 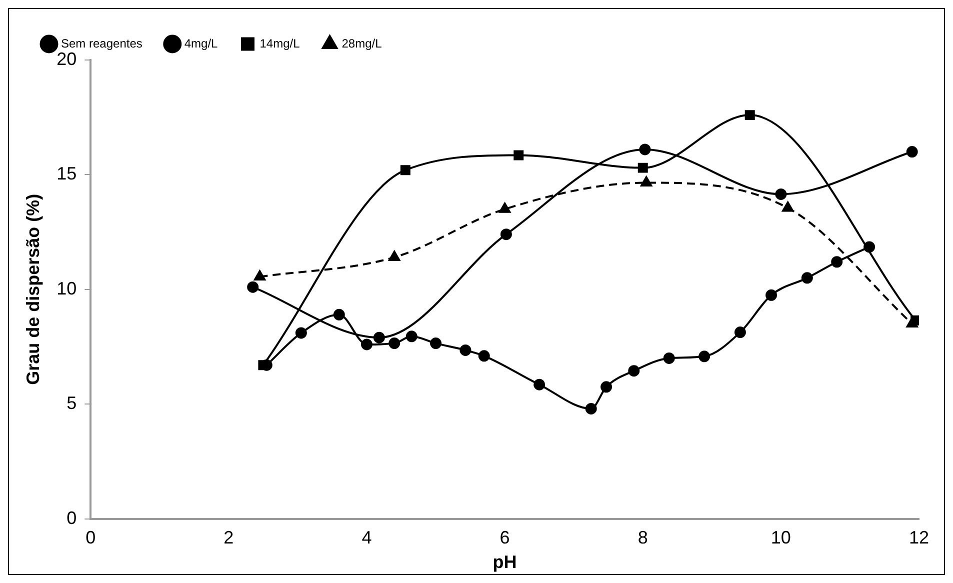 What do you see at coordinates (66, 288) in the screenshot?
I see `y-tick-label: 10` at bounding box center [66, 288].